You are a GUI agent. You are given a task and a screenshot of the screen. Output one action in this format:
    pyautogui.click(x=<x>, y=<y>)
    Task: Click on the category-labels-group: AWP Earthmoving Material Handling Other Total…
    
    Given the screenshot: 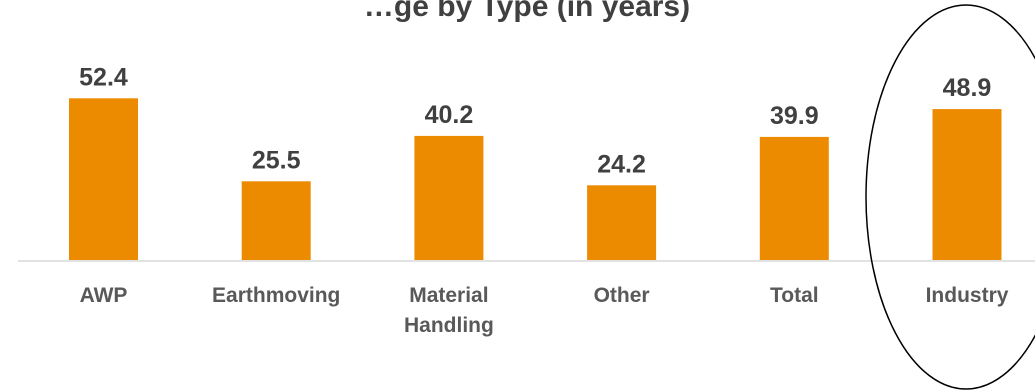 What is the action you would take?
    pyautogui.click(x=544, y=310)
    